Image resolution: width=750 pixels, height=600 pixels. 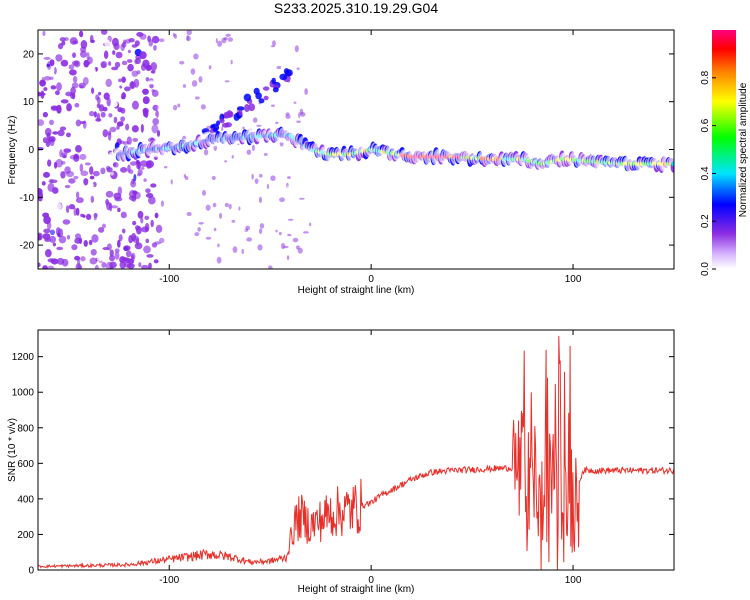 What do you see at coordinates (25, 535) in the screenshot?
I see `snr-y-tick-label: 200` at bounding box center [25, 535].